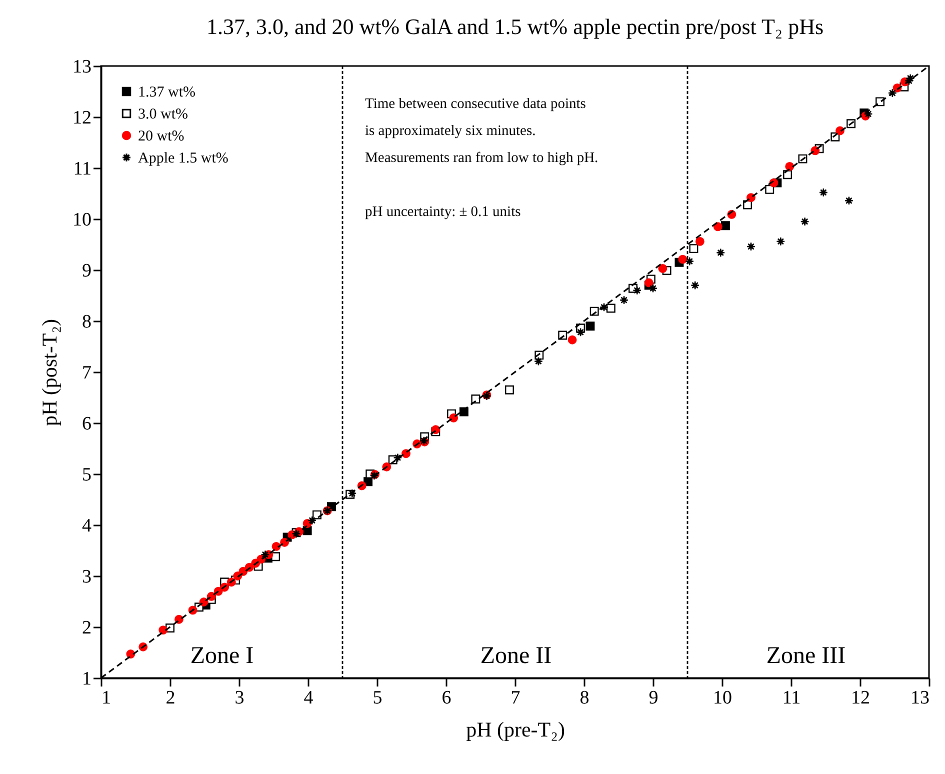  I want to click on legend-label: Apple 1.5 wt%, so click(183, 158).